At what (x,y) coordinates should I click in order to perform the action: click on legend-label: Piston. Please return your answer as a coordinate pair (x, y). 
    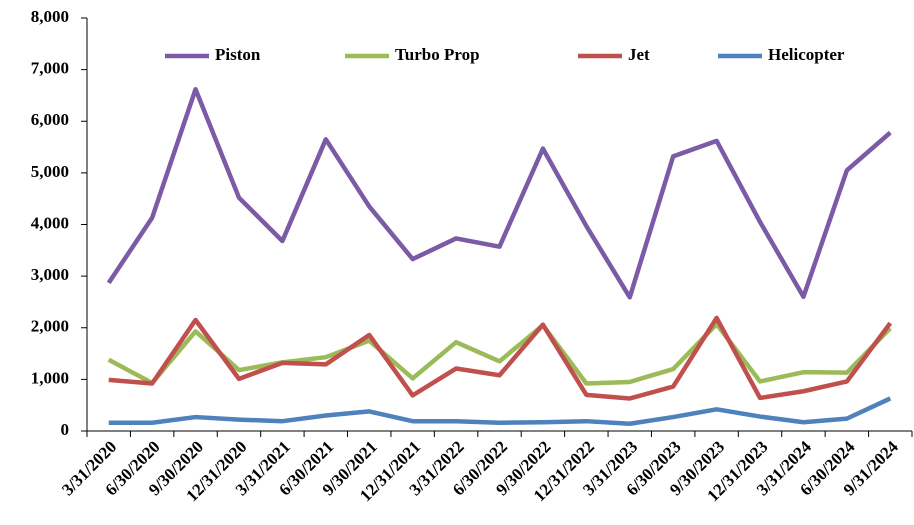
    Looking at the image, I should click on (238, 54).